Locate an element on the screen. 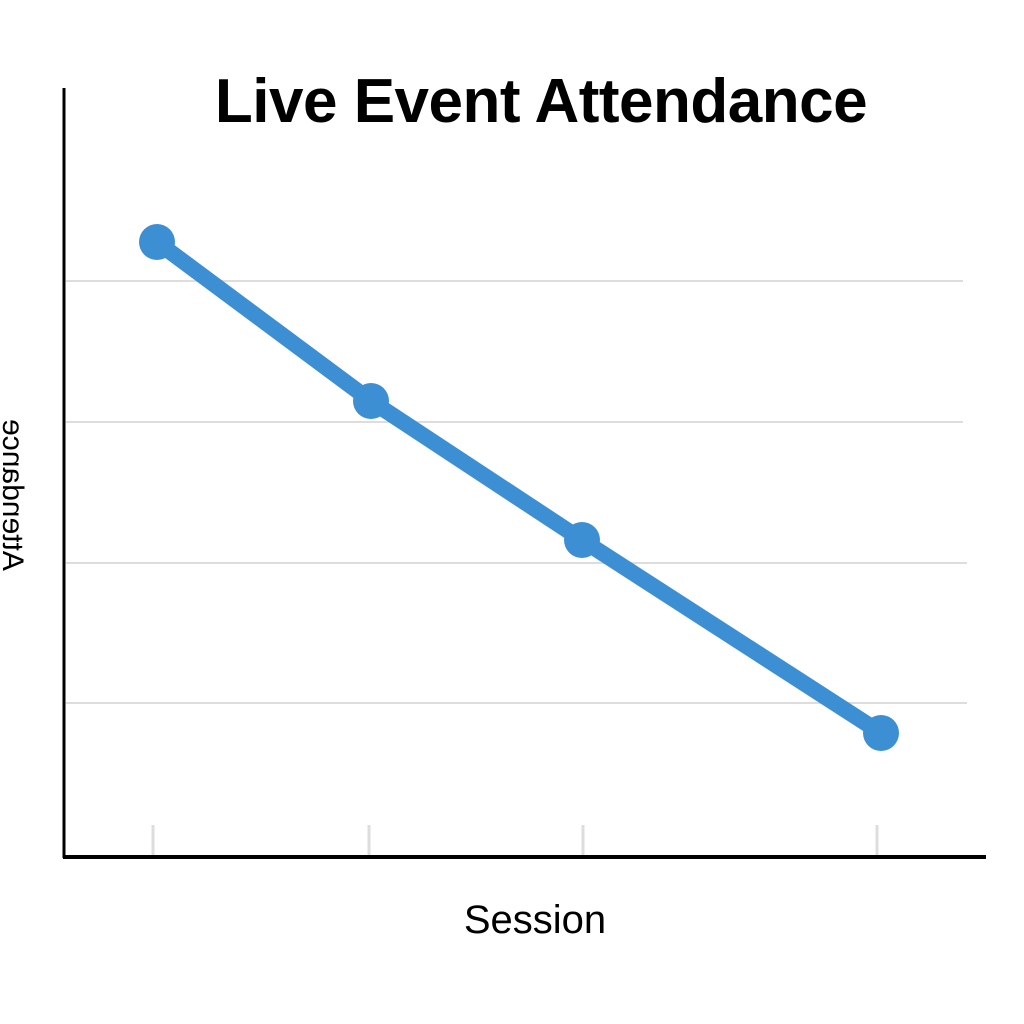 This screenshot has height=1024, width=1024. y-axis-label: Attendance is located at coordinates (14, 495).